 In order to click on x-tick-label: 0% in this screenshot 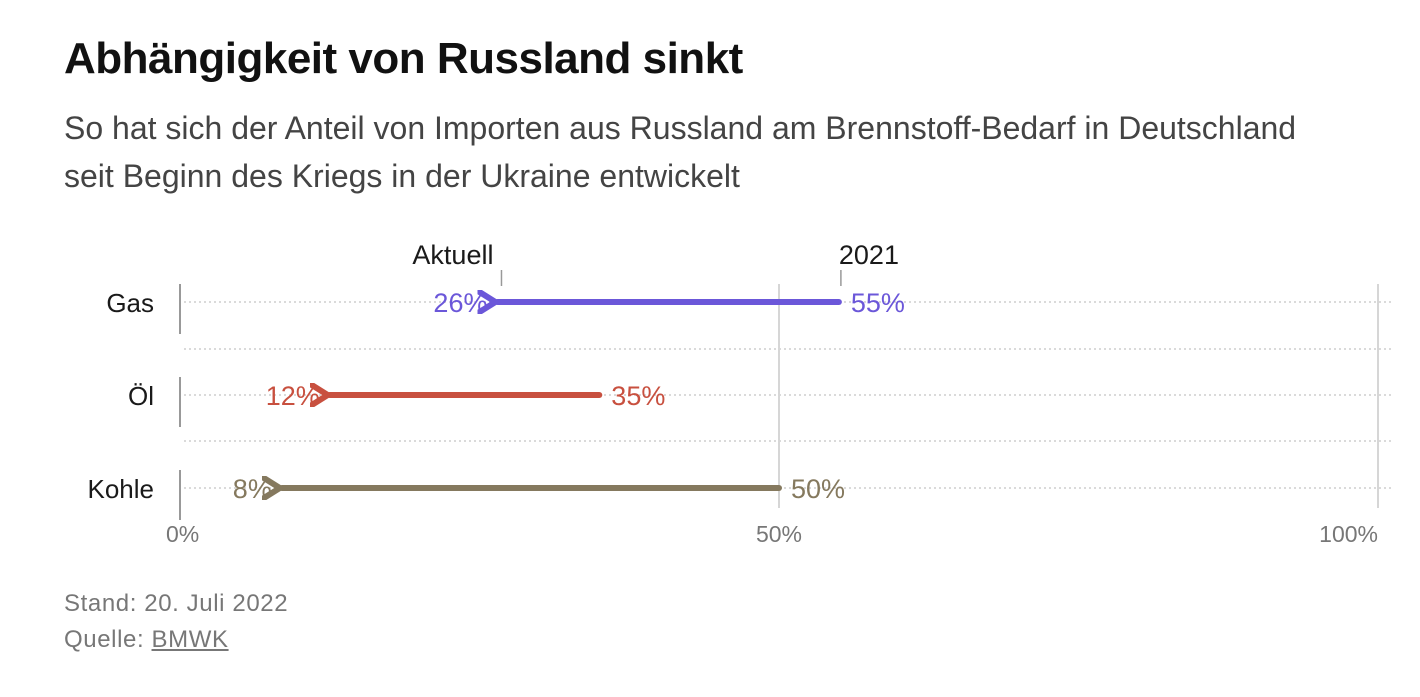, I will do `click(182, 534)`.